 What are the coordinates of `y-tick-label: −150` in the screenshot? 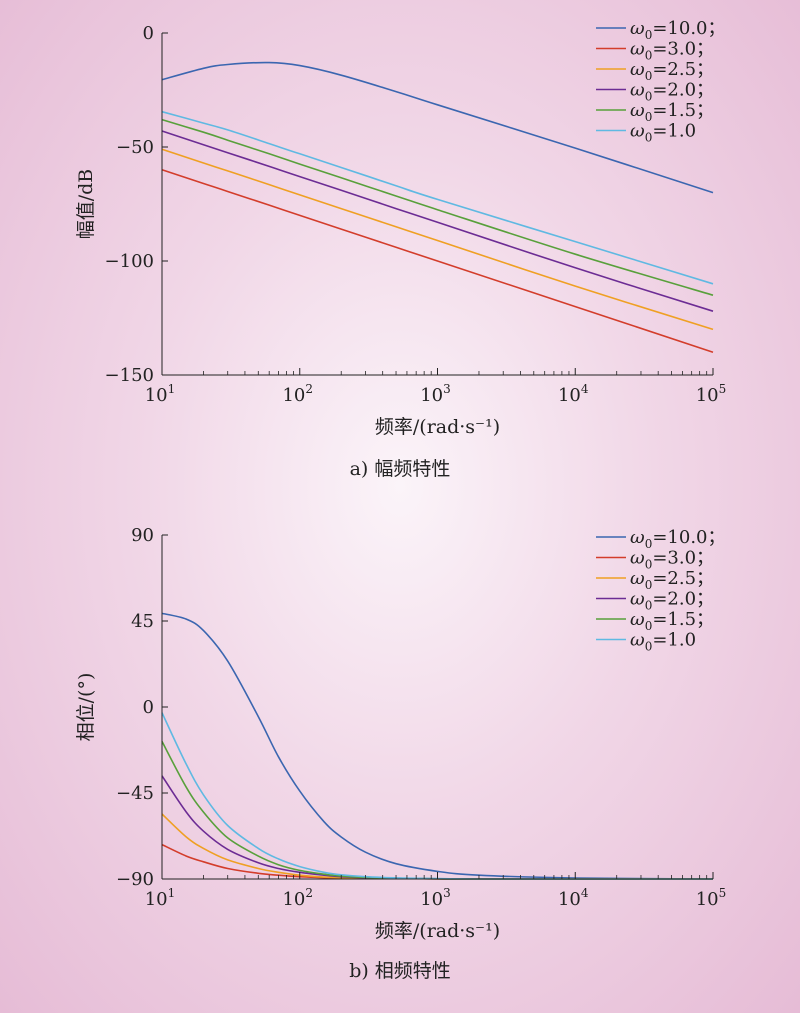 It's located at (129, 375).